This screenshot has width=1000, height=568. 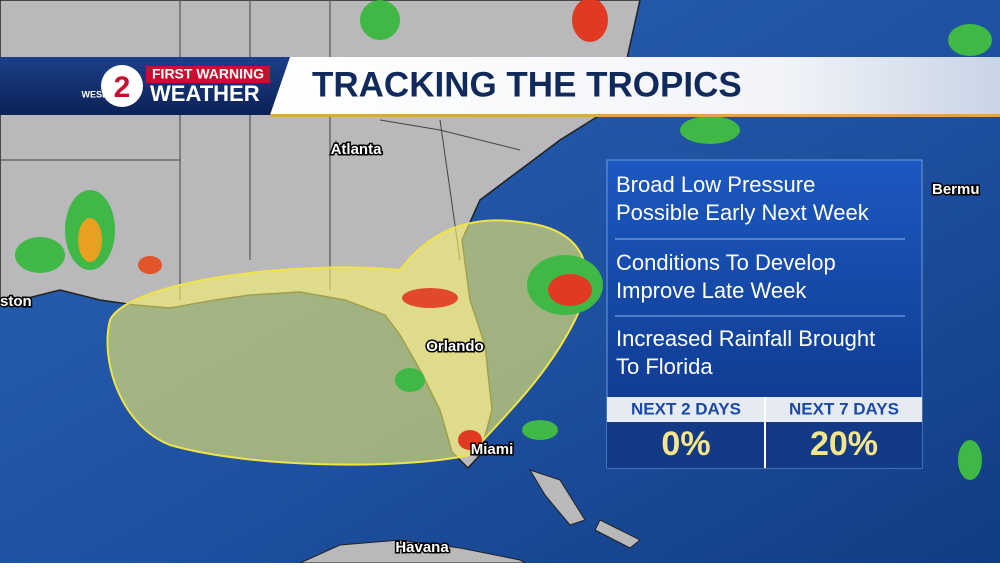 I want to click on note-line: Improve Late Week, so click(x=711, y=290).